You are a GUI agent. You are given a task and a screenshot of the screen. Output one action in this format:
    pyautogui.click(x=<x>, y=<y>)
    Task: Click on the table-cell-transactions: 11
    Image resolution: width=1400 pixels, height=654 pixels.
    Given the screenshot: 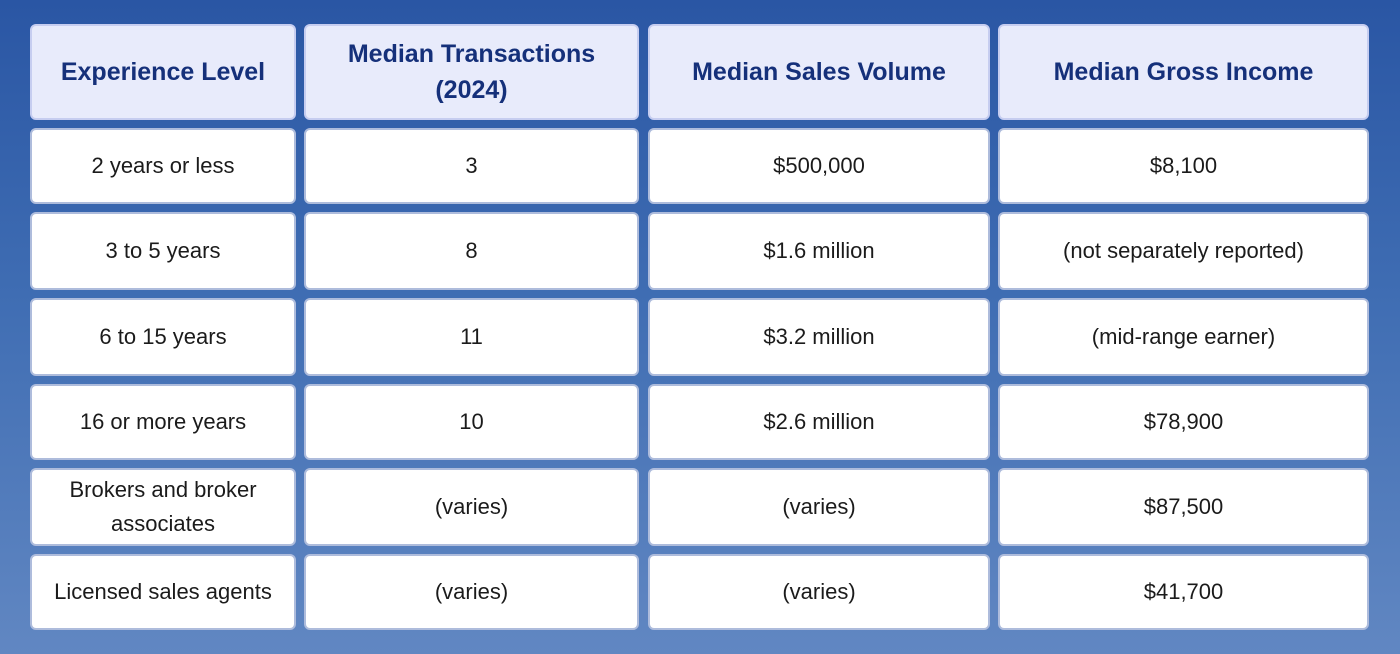 What is the action you would take?
    pyautogui.click(x=471, y=337)
    